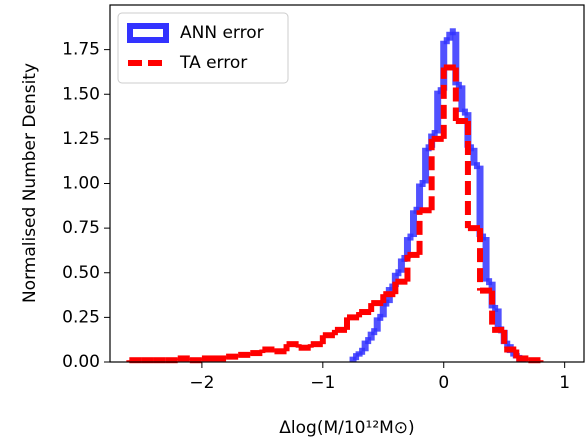 The width and height of the screenshot is (586, 446). What do you see at coordinates (148, 33) in the screenshot?
I see `legend-swatch` at bounding box center [148, 33].